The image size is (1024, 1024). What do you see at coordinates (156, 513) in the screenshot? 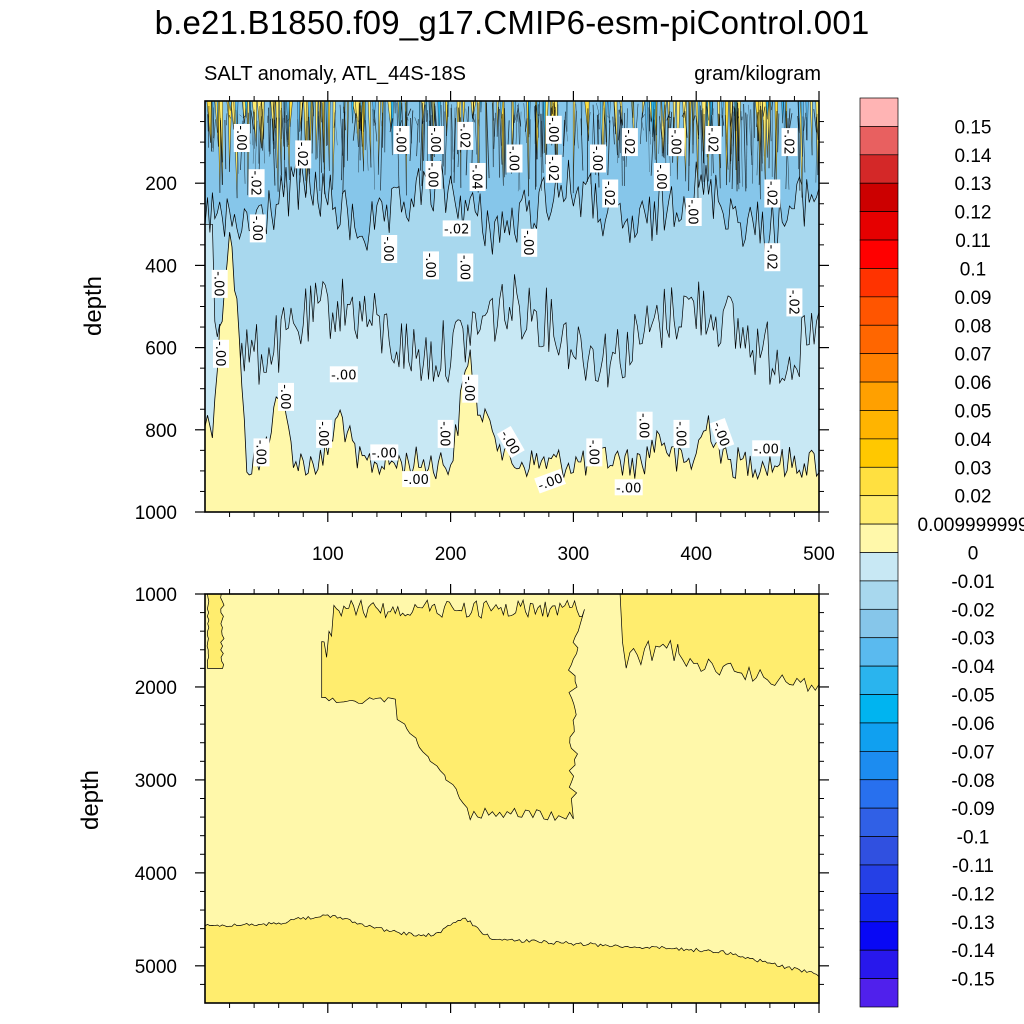
I see `y-tick-label: 1000` at bounding box center [156, 513].